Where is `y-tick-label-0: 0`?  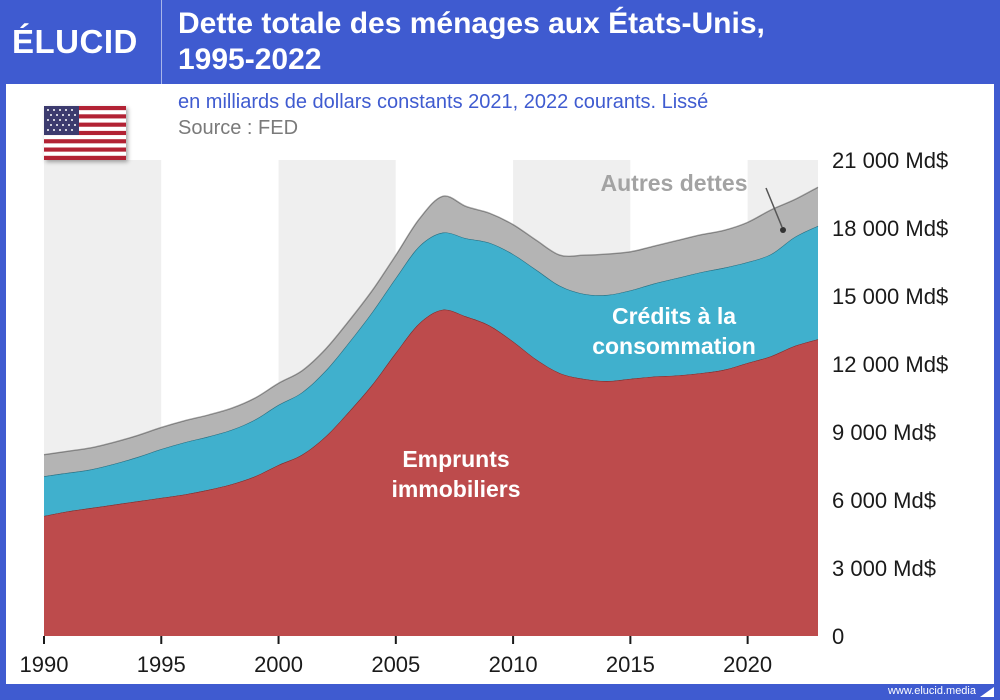
y-tick-label-0: 0 is located at coordinates (838, 636).